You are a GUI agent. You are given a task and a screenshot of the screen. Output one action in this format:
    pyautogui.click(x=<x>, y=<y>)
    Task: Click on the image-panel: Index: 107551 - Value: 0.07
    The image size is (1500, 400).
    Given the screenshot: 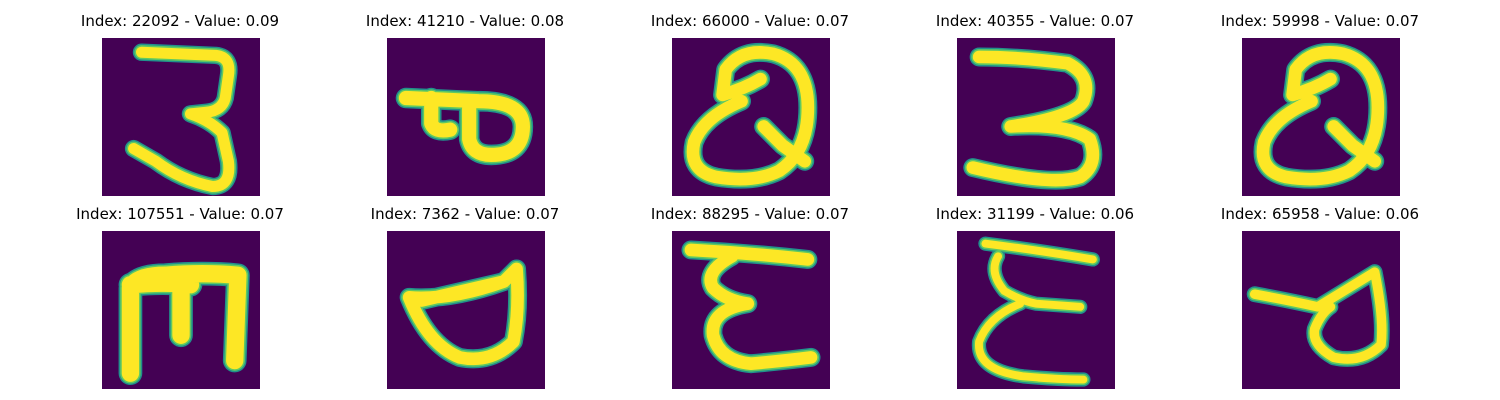 What is the action you would take?
    pyautogui.click(x=180, y=296)
    